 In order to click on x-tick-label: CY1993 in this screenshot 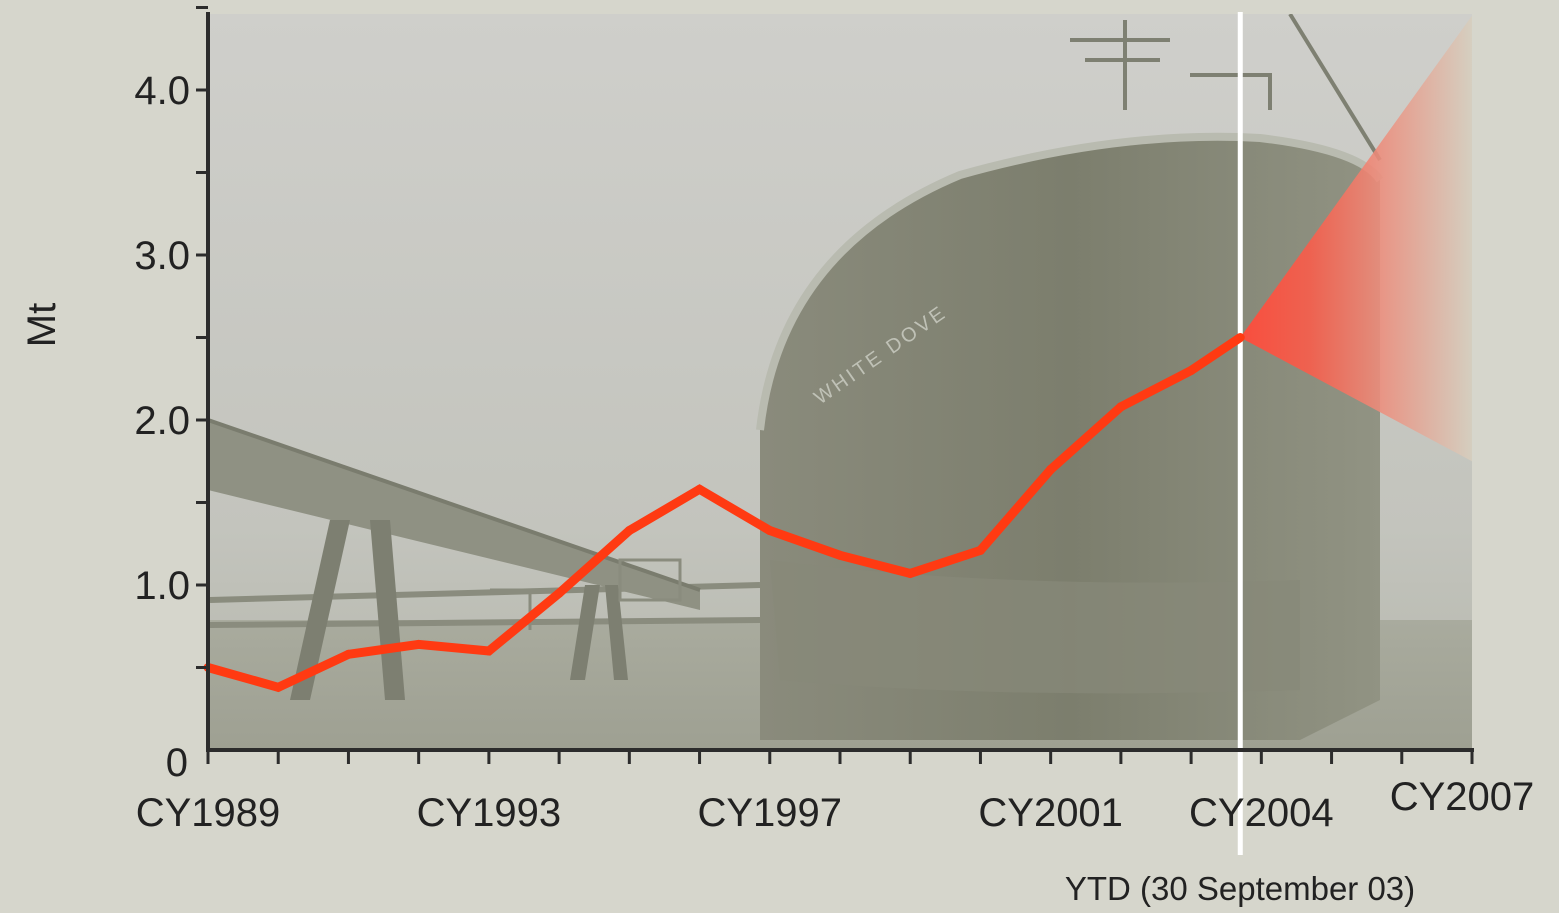, I will do `click(489, 813)`.